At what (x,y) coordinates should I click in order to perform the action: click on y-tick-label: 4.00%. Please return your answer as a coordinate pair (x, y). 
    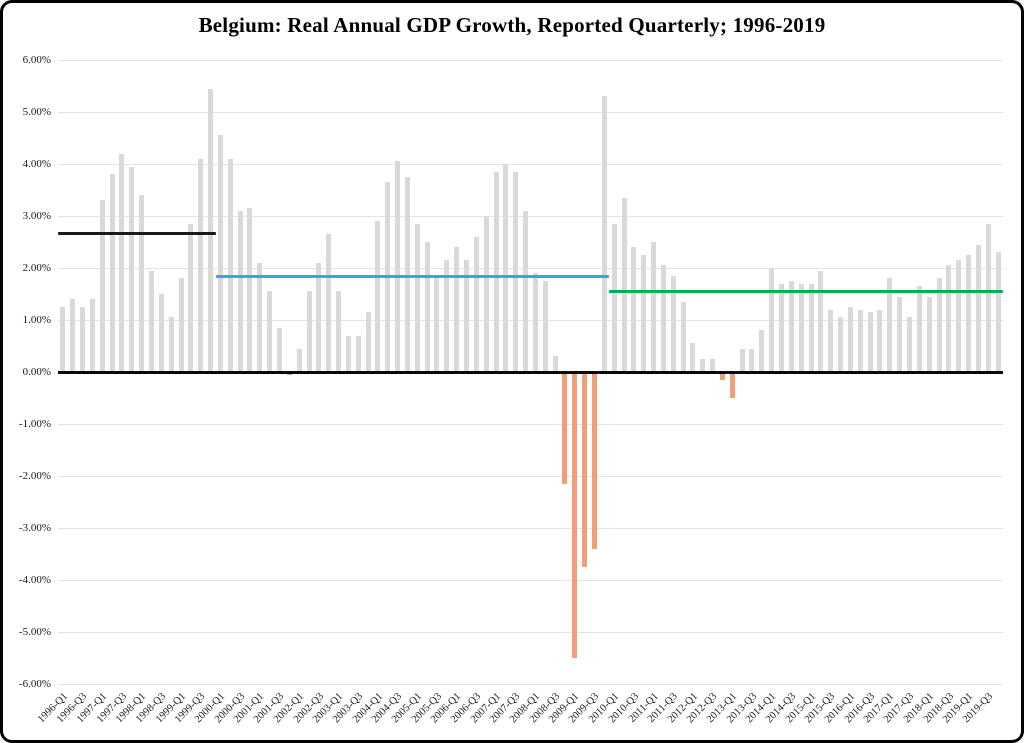
    Looking at the image, I should click on (36, 163).